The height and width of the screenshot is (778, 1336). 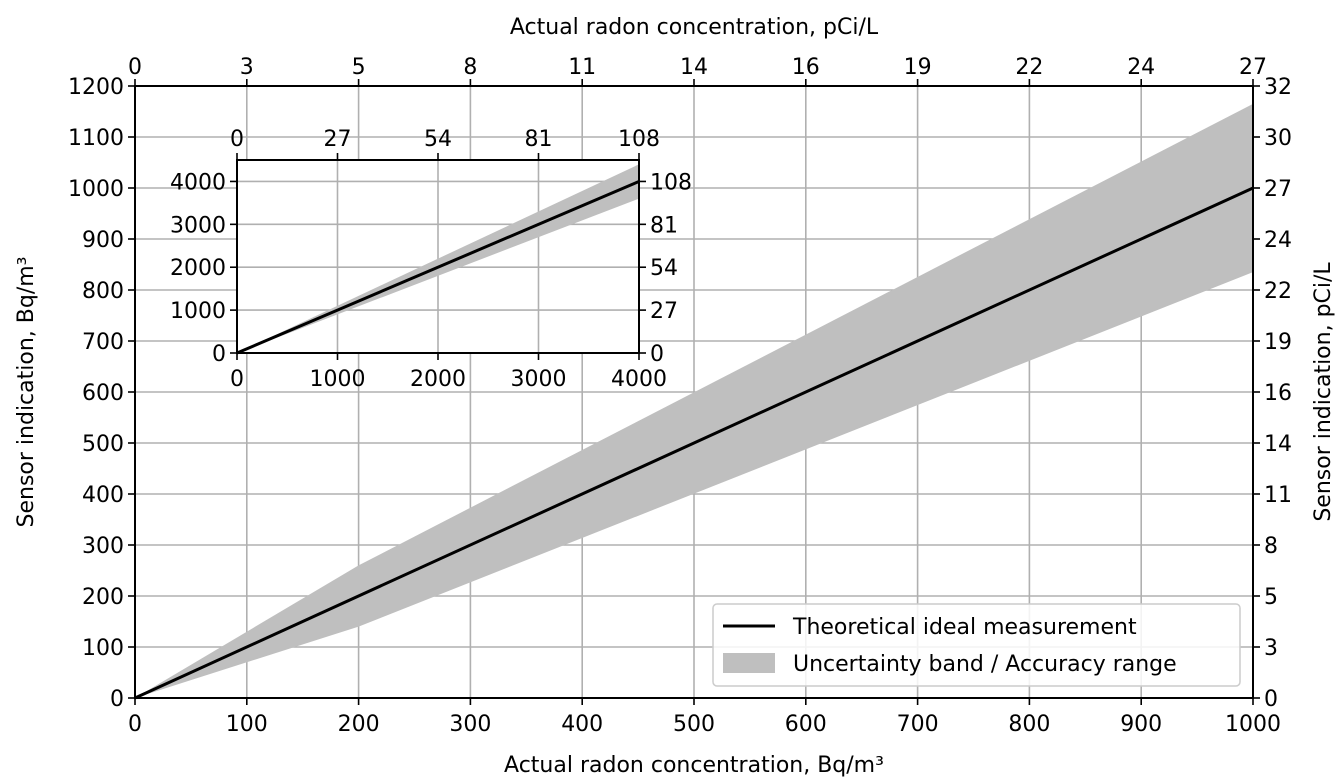 What do you see at coordinates (359, 67) in the screenshot?
I see `main-x2-tick-label: 5` at bounding box center [359, 67].